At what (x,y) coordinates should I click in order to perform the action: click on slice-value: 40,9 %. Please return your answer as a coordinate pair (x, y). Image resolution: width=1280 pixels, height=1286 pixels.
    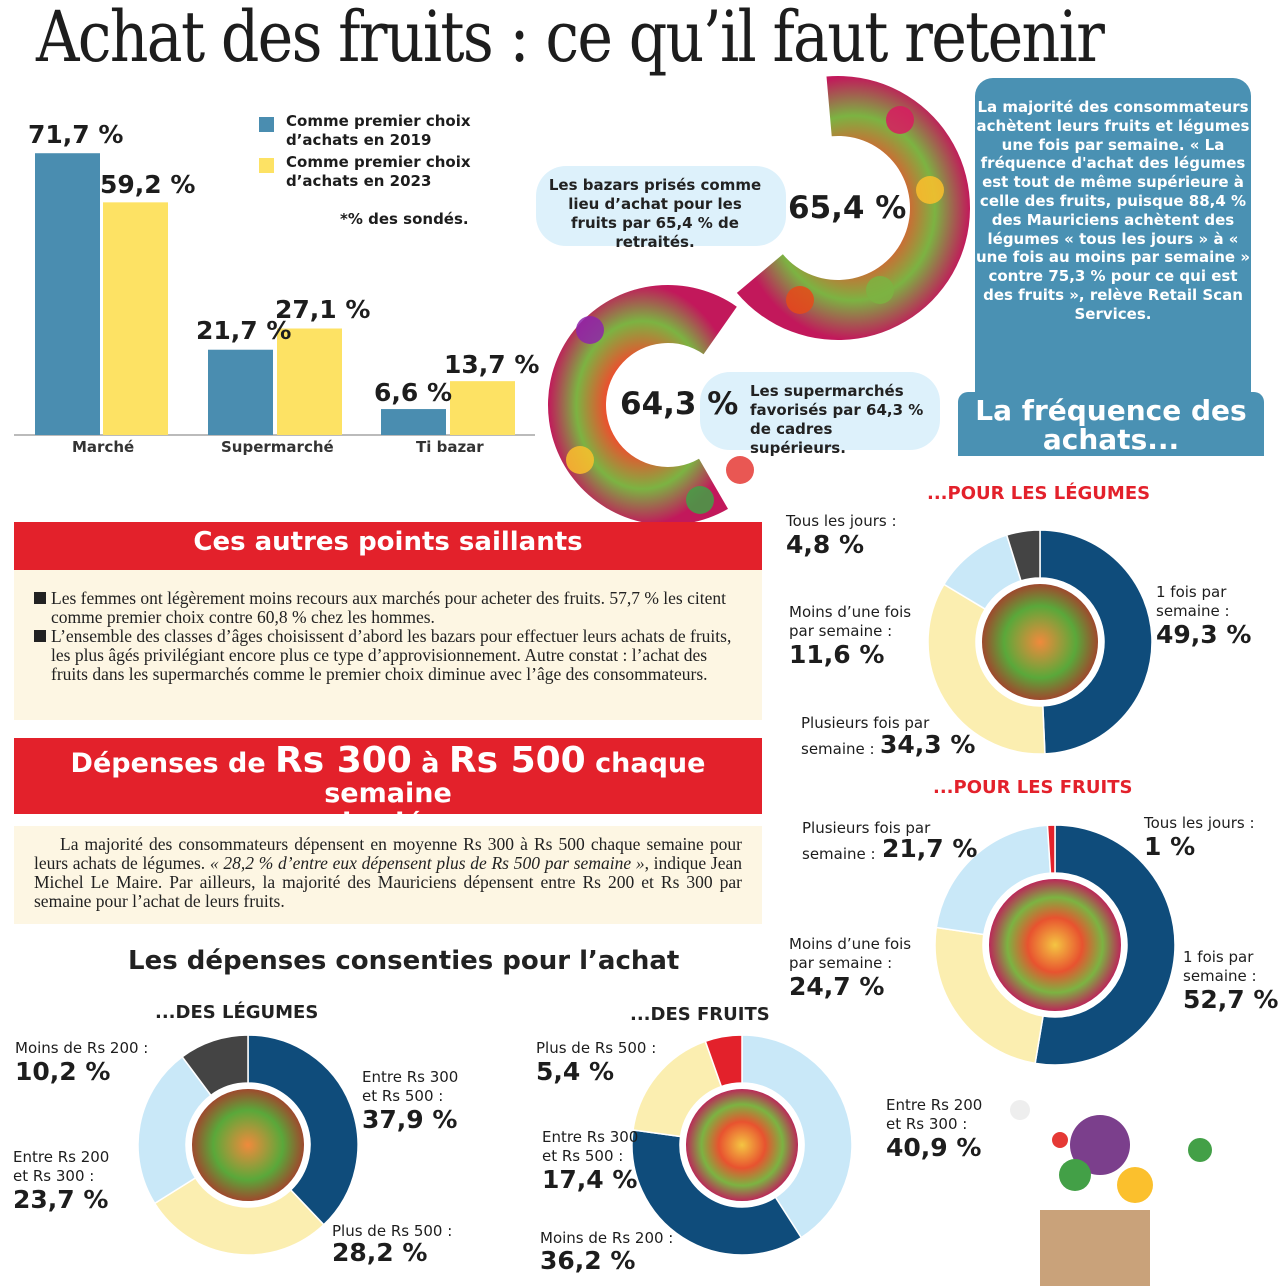
    Looking at the image, I should click on (934, 1147).